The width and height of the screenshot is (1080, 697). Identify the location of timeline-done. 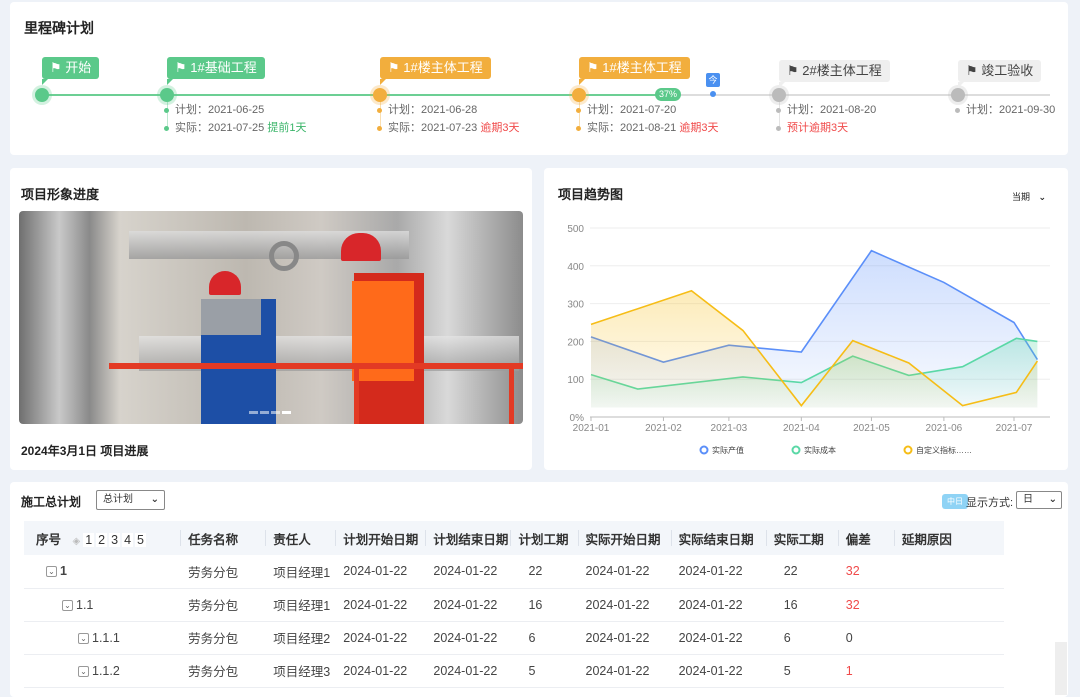
(310, 95).